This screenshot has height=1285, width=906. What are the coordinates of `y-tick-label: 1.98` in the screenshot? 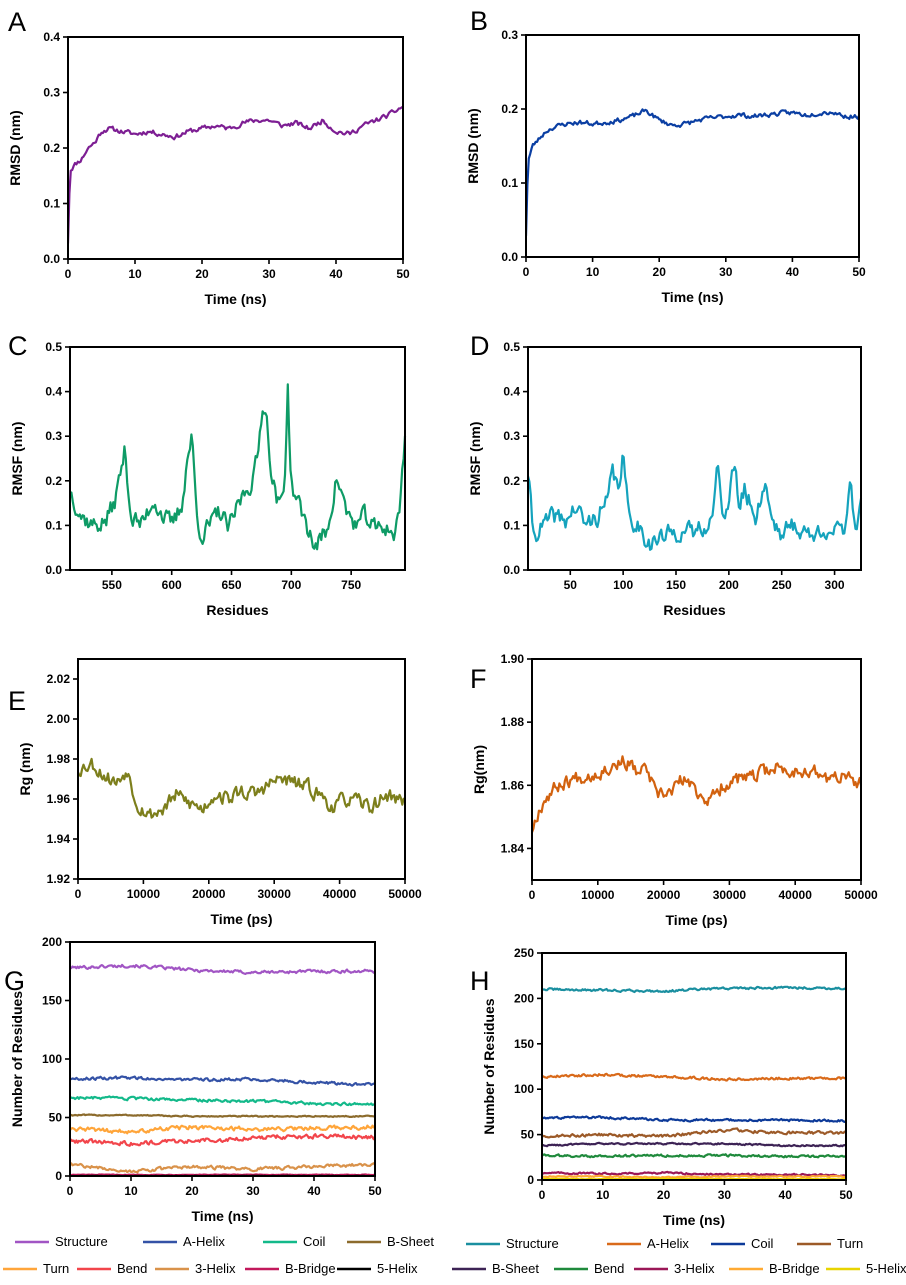 It's located at (59, 759).